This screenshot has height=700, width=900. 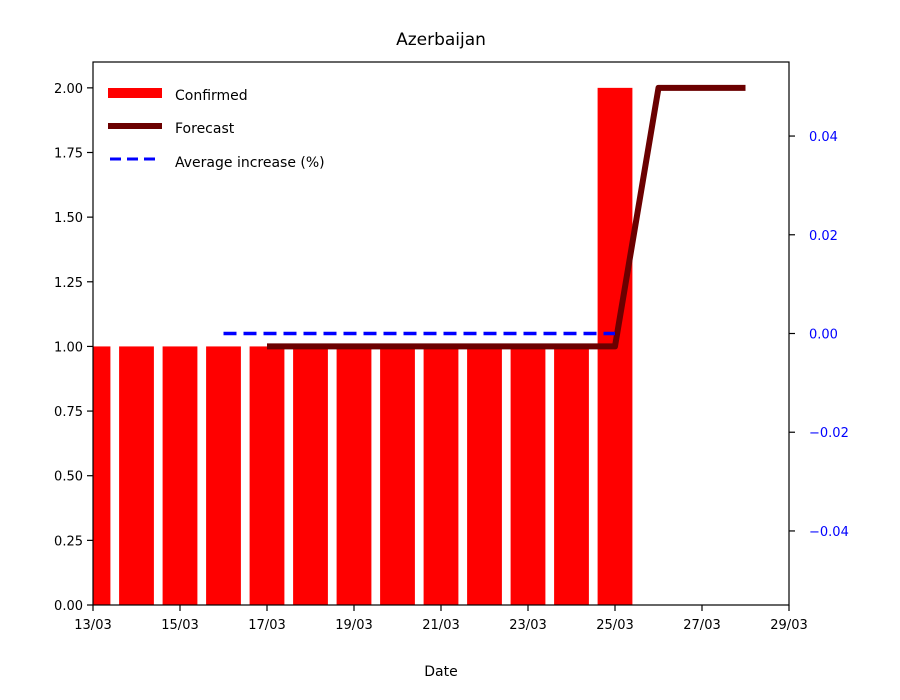 What do you see at coordinates (823, 137) in the screenshot?
I see `y-right-tick-label: 0.04` at bounding box center [823, 137].